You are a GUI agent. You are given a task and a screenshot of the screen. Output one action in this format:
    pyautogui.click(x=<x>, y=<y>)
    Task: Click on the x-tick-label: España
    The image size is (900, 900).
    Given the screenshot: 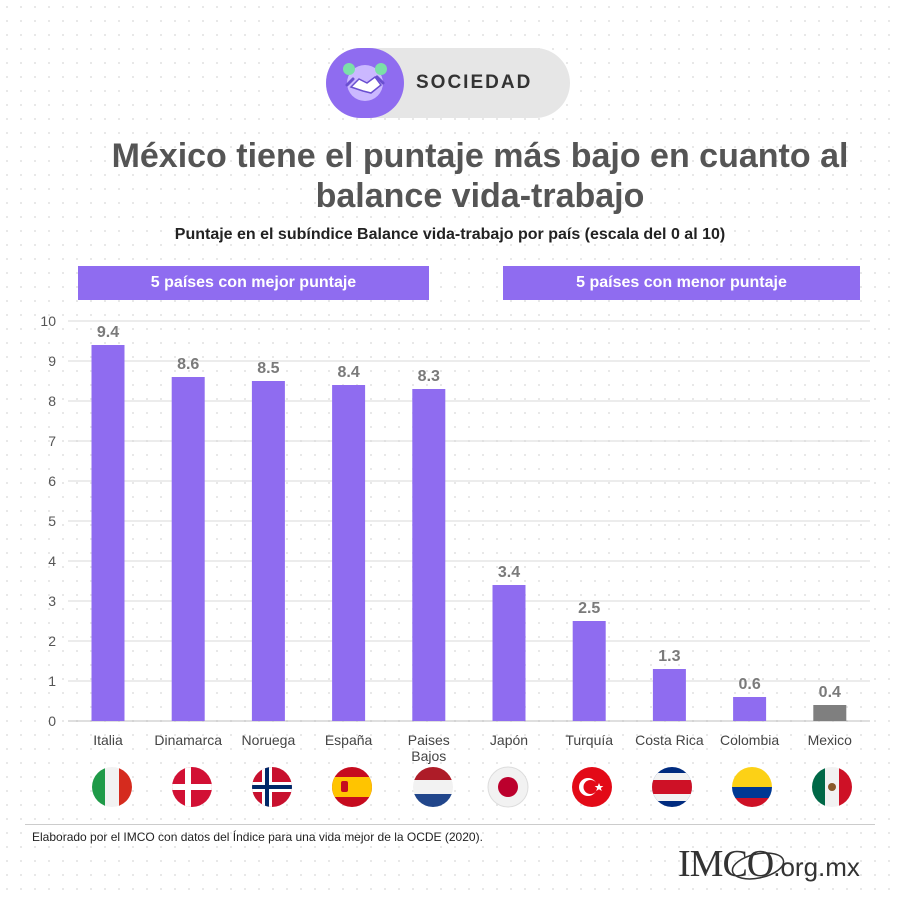 What is the action you would take?
    pyautogui.click(x=349, y=740)
    